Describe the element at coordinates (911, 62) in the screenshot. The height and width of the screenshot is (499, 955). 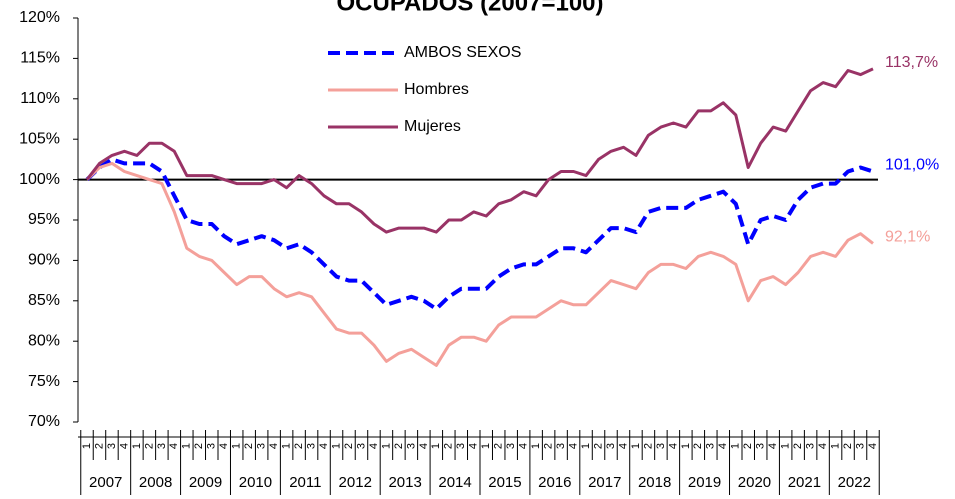
I see `end-label: 113,7%` at that location.